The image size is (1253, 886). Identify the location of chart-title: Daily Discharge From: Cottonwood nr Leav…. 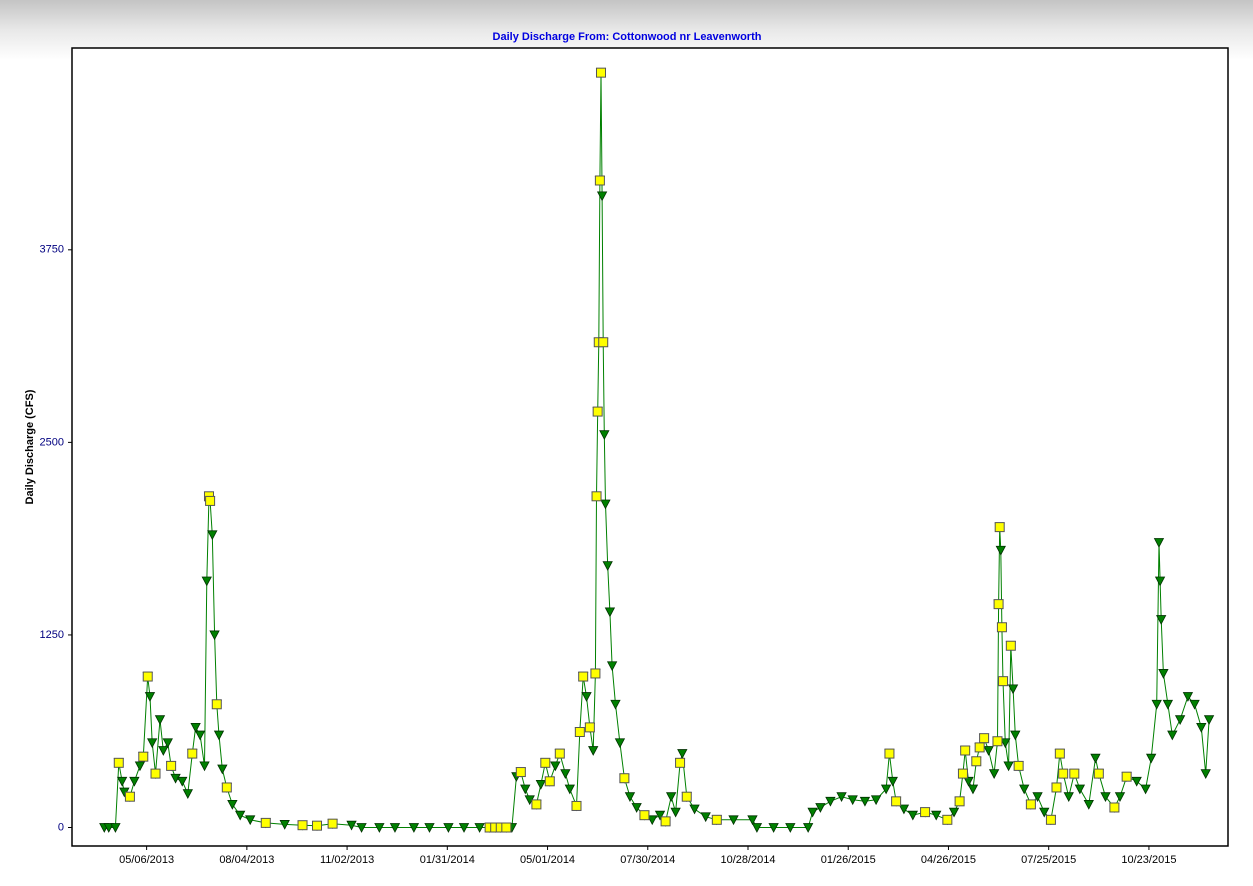
(627, 37).